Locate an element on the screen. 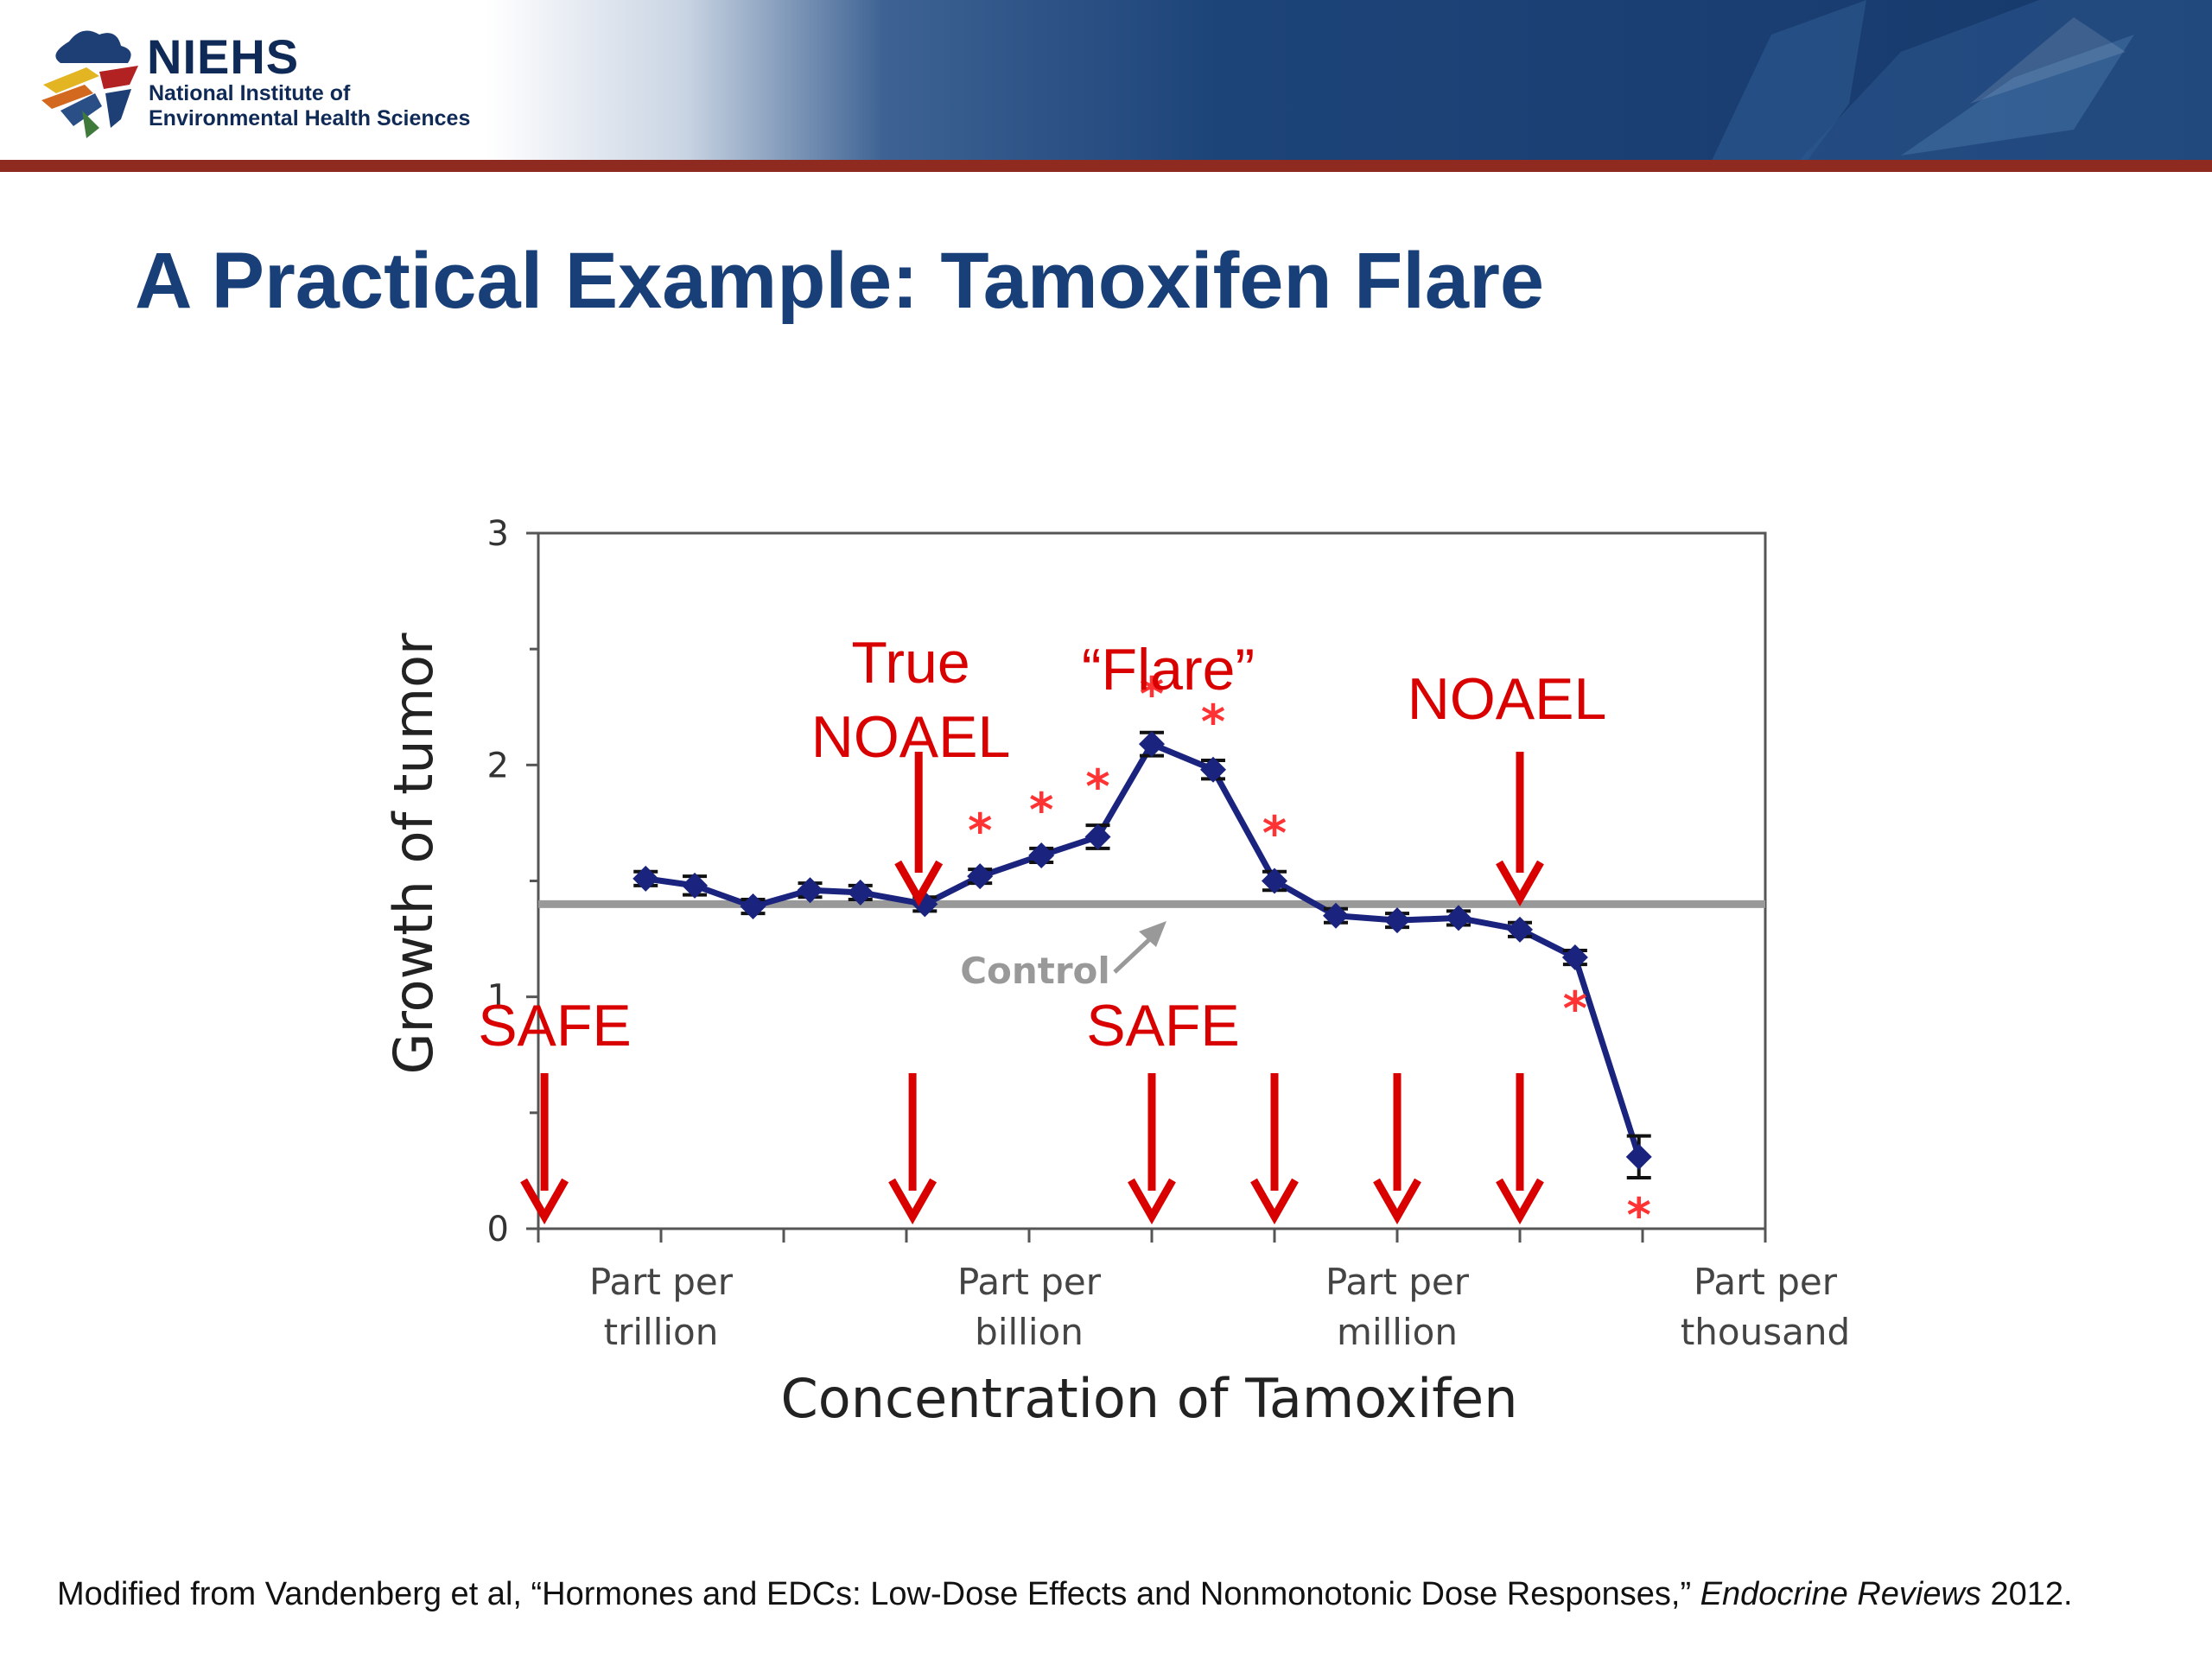  niehs-emblem-icon is located at coordinates (89, 84).